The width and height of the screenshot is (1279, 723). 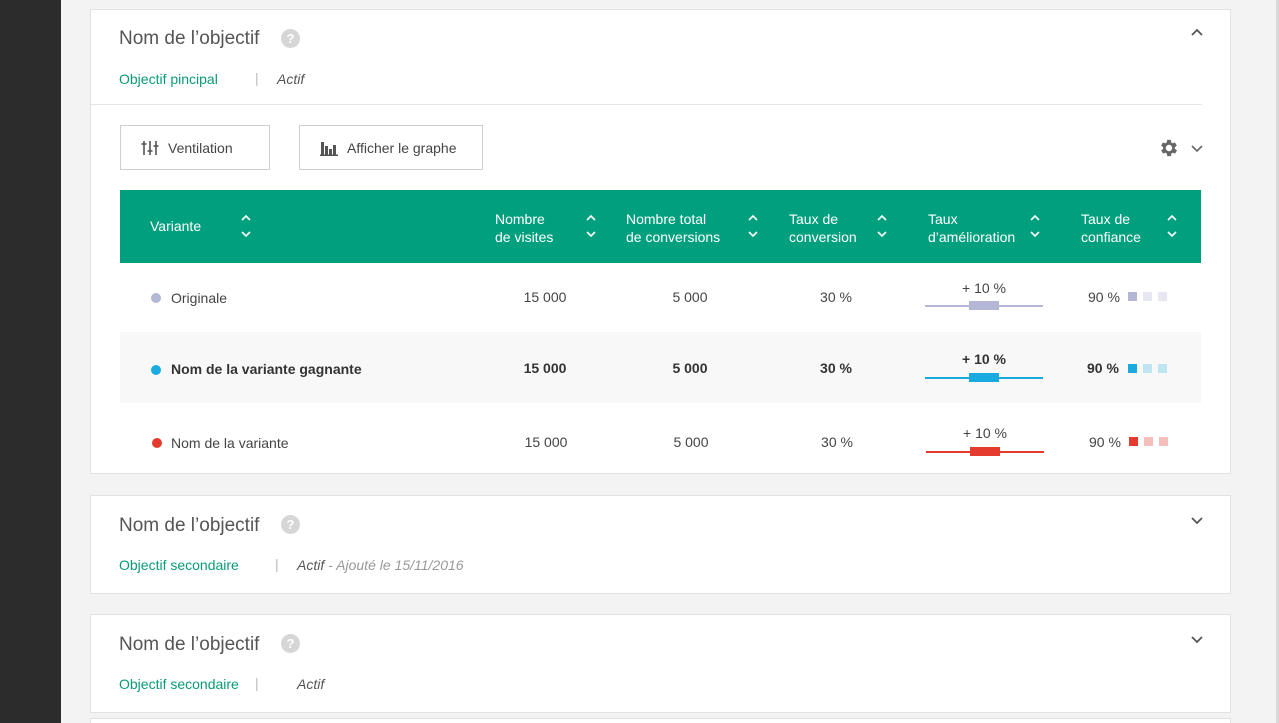 What do you see at coordinates (660, 720) in the screenshot?
I see `next-card-edge` at bounding box center [660, 720].